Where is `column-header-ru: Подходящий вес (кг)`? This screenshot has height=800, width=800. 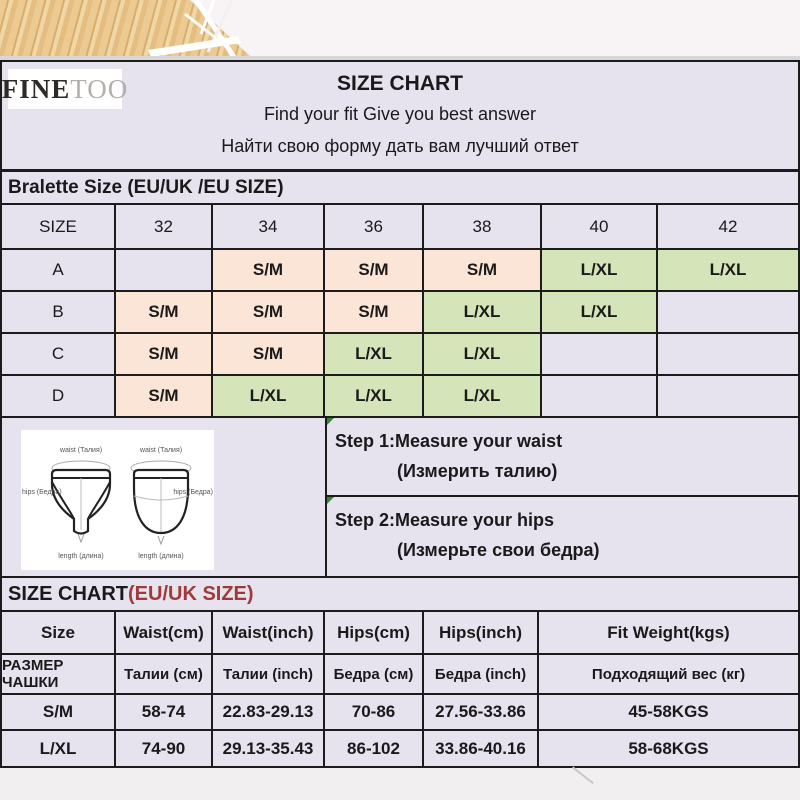 column-header-ru: Подходящий вес (кг) is located at coordinates (668, 675).